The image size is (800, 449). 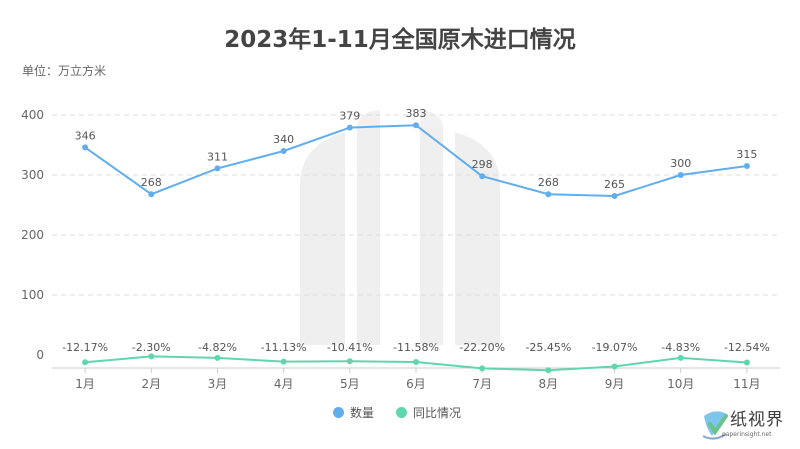 What do you see at coordinates (218, 384) in the screenshot?
I see `x-tick-label: 3月` at bounding box center [218, 384].